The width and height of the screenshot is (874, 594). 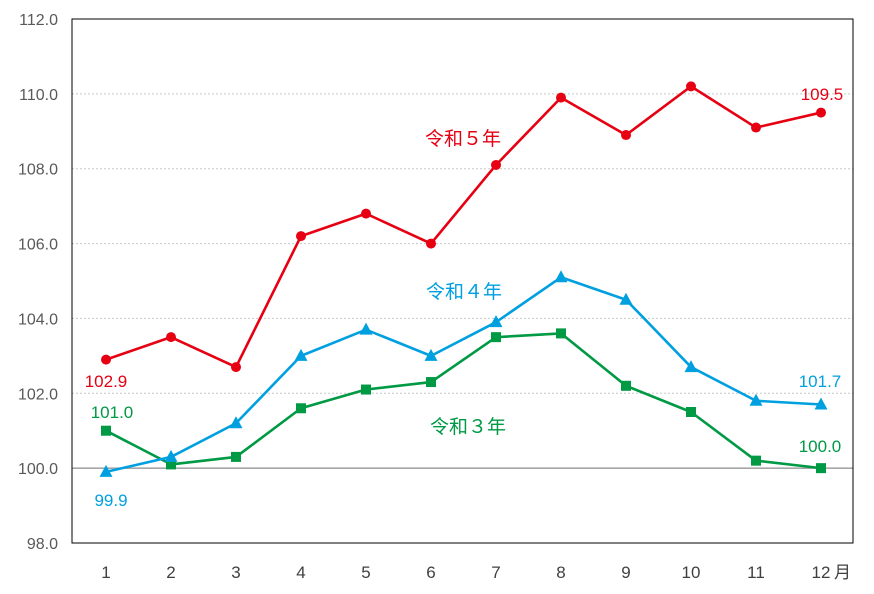 I want to click on x-tick-label: 8, so click(x=560, y=572).